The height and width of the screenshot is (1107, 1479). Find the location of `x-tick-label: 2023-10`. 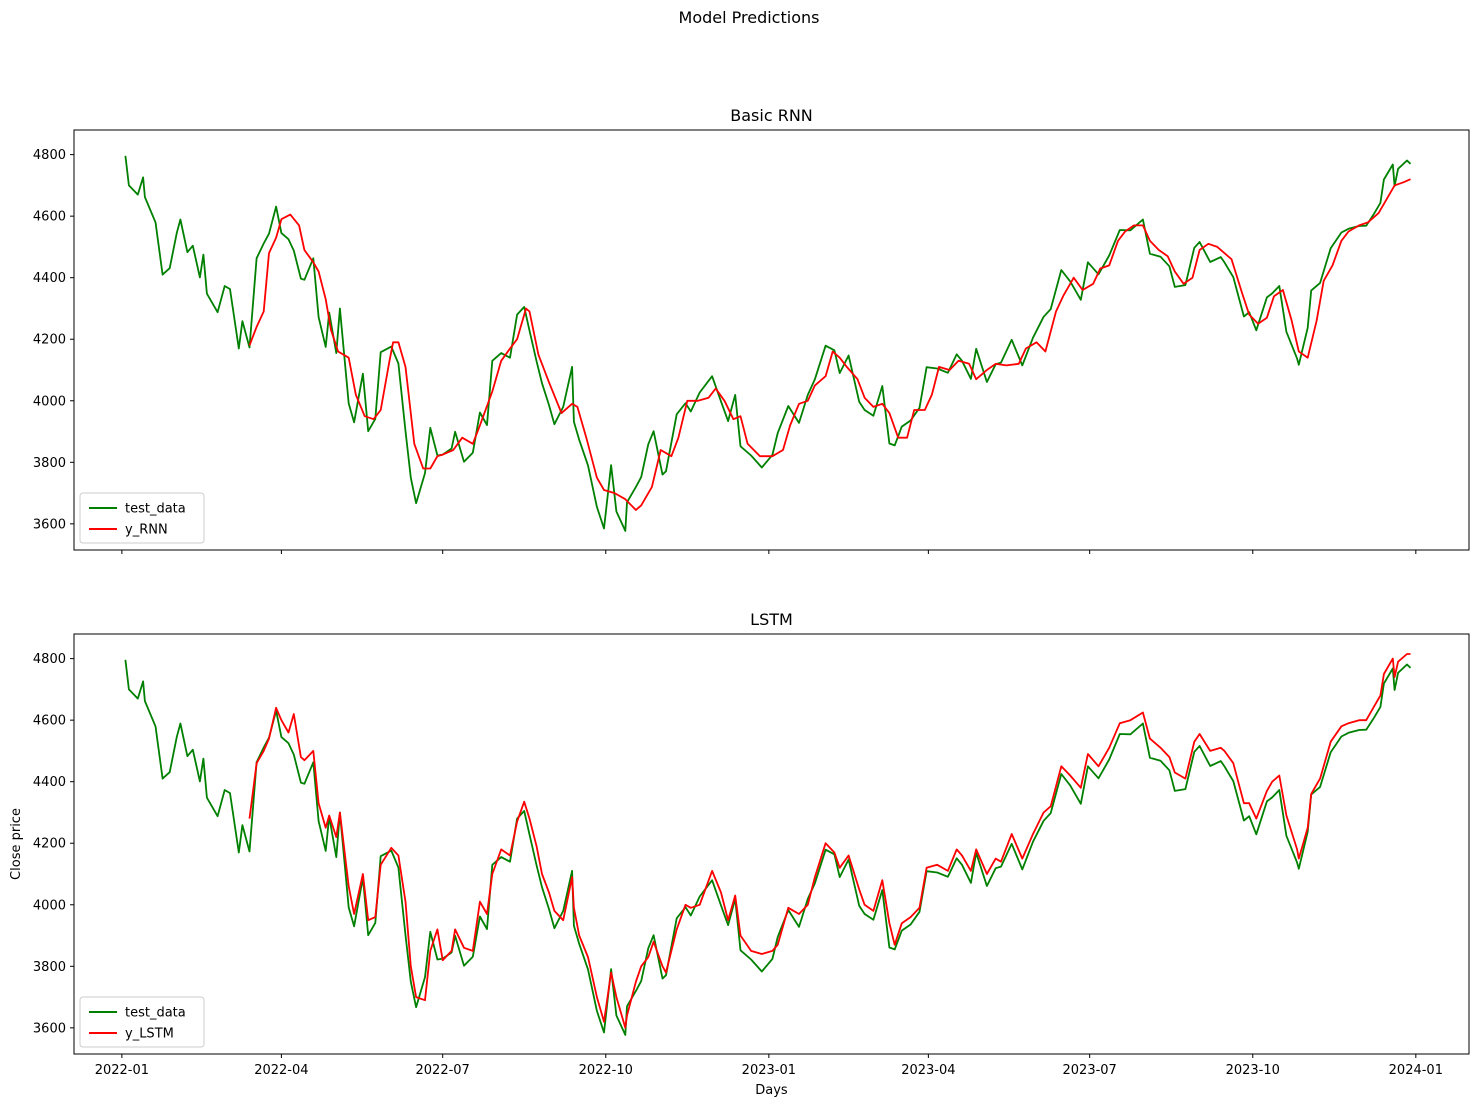

x-tick-label: 2023-10 is located at coordinates (1253, 1070).